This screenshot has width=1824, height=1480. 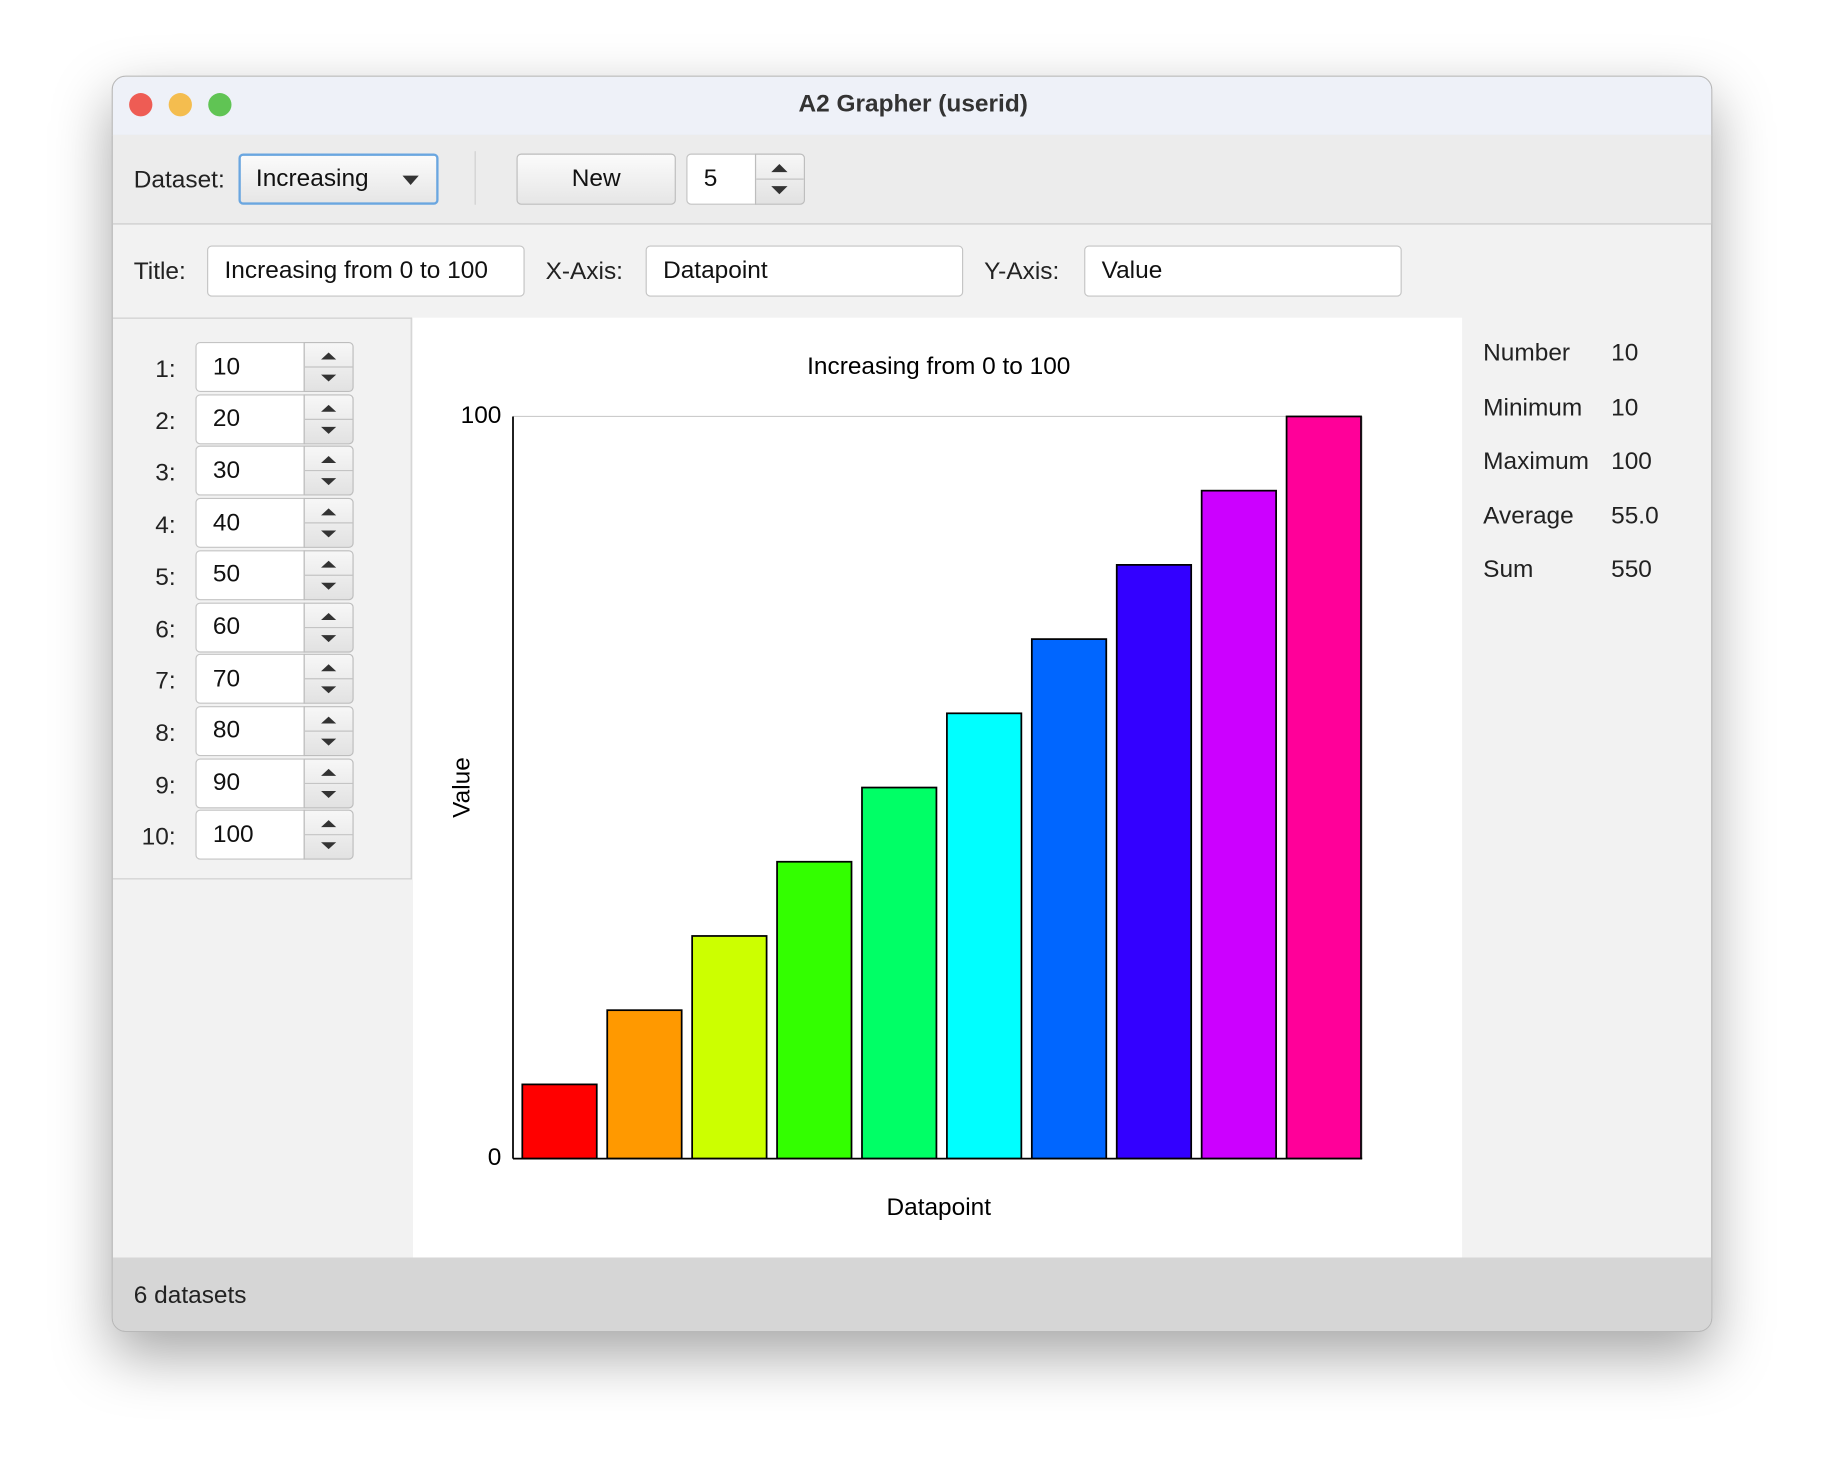 I want to click on row-label: 8:, so click(x=165, y=733).